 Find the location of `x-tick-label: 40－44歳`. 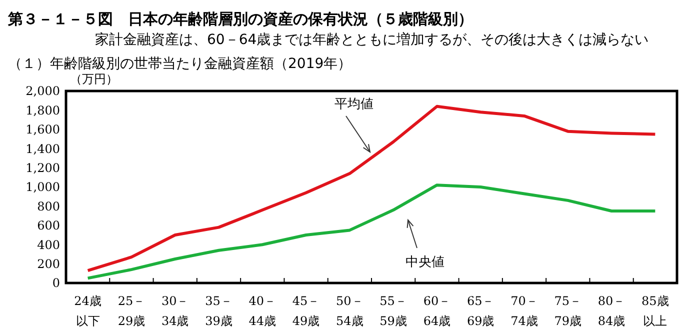

x-tick-label: 40－44歳 is located at coordinates (262, 311).